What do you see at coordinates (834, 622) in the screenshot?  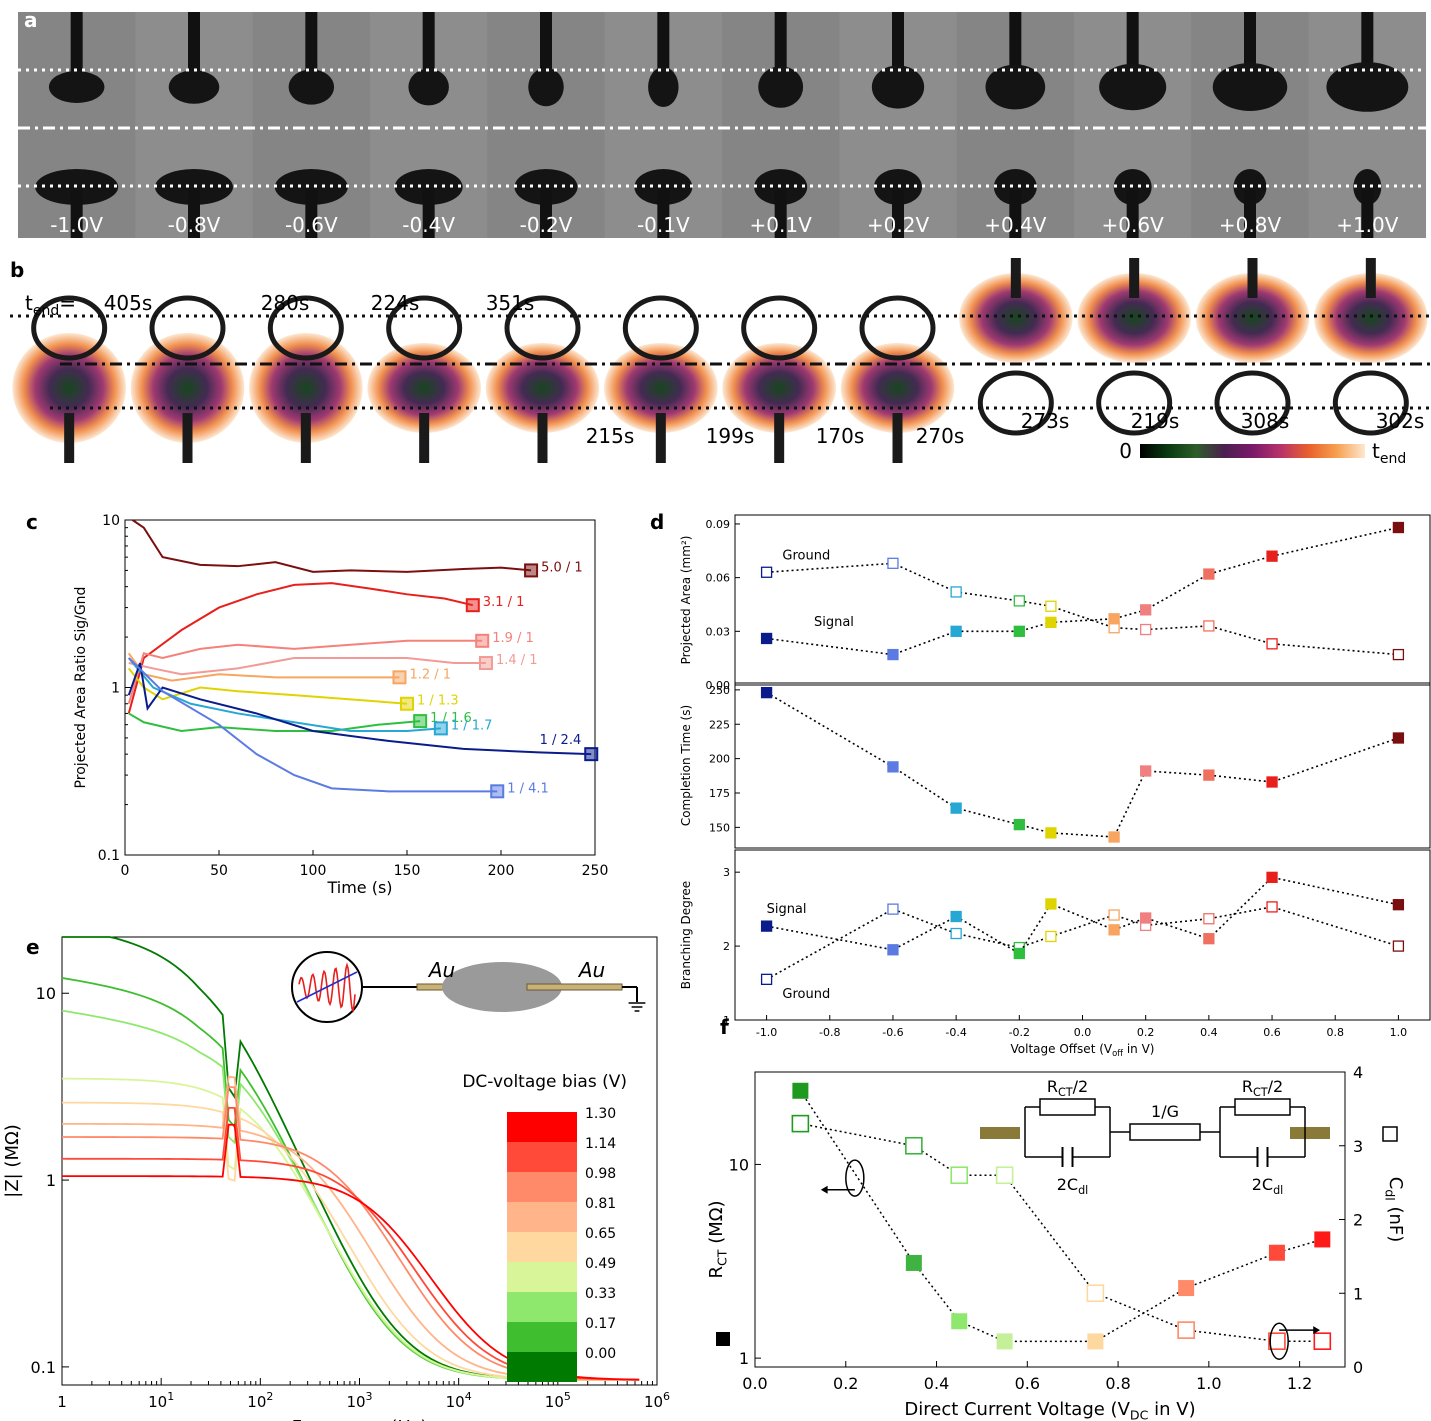 I see `d-signal-label: Signal` at bounding box center [834, 622].